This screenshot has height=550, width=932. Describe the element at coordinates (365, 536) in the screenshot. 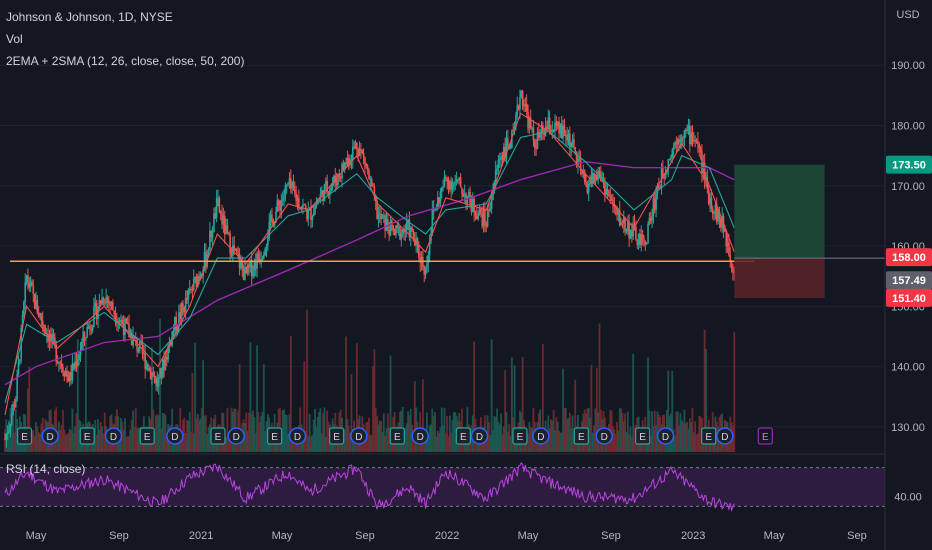

I see `x-tick-label: Sep` at that location.